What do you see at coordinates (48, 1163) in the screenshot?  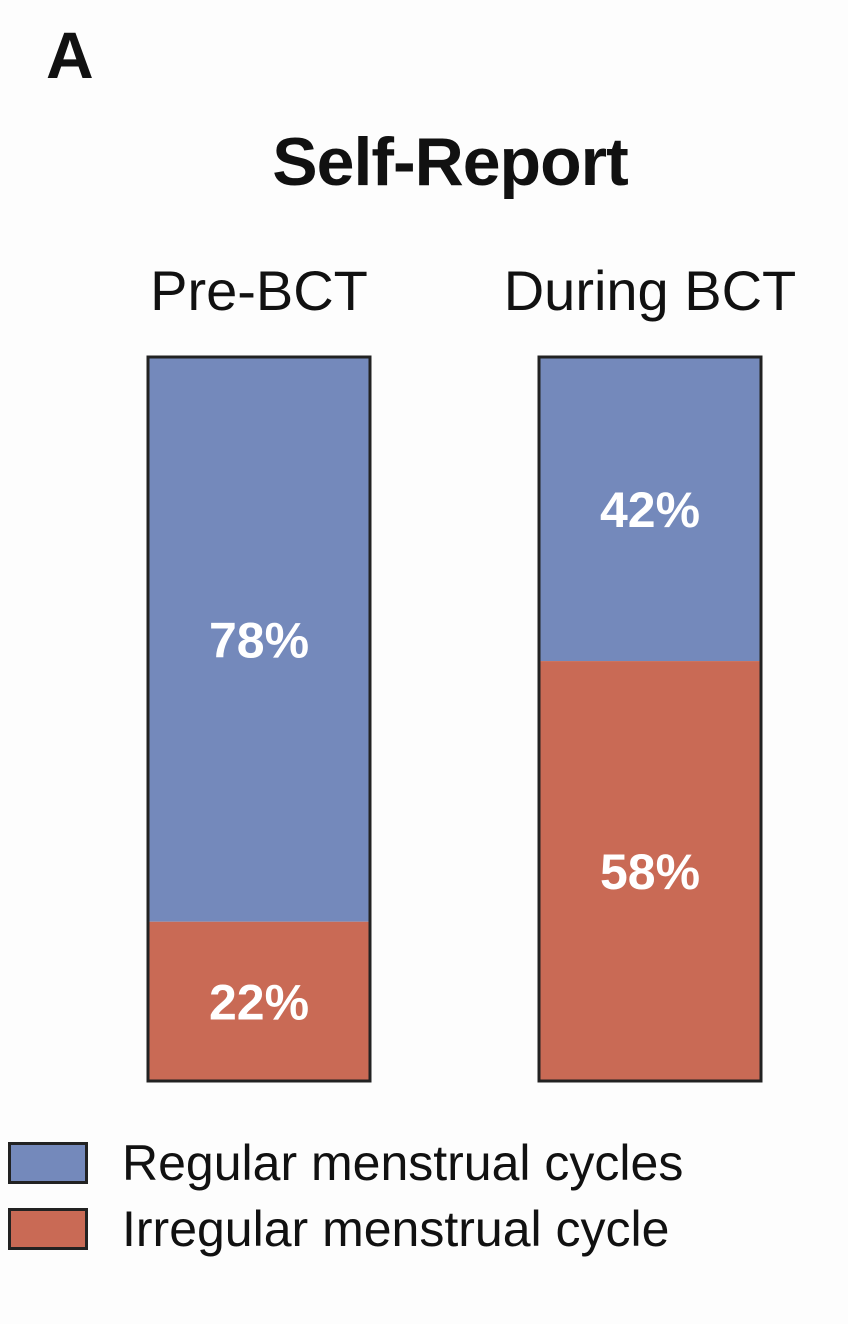 I see `legend-swatch-regular` at bounding box center [48, 1163].